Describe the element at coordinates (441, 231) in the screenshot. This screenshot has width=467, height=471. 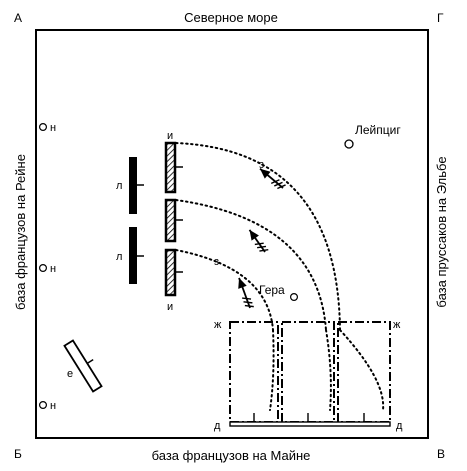
I see `edge-label-right: база пруссаков на Эльбе` at that location.